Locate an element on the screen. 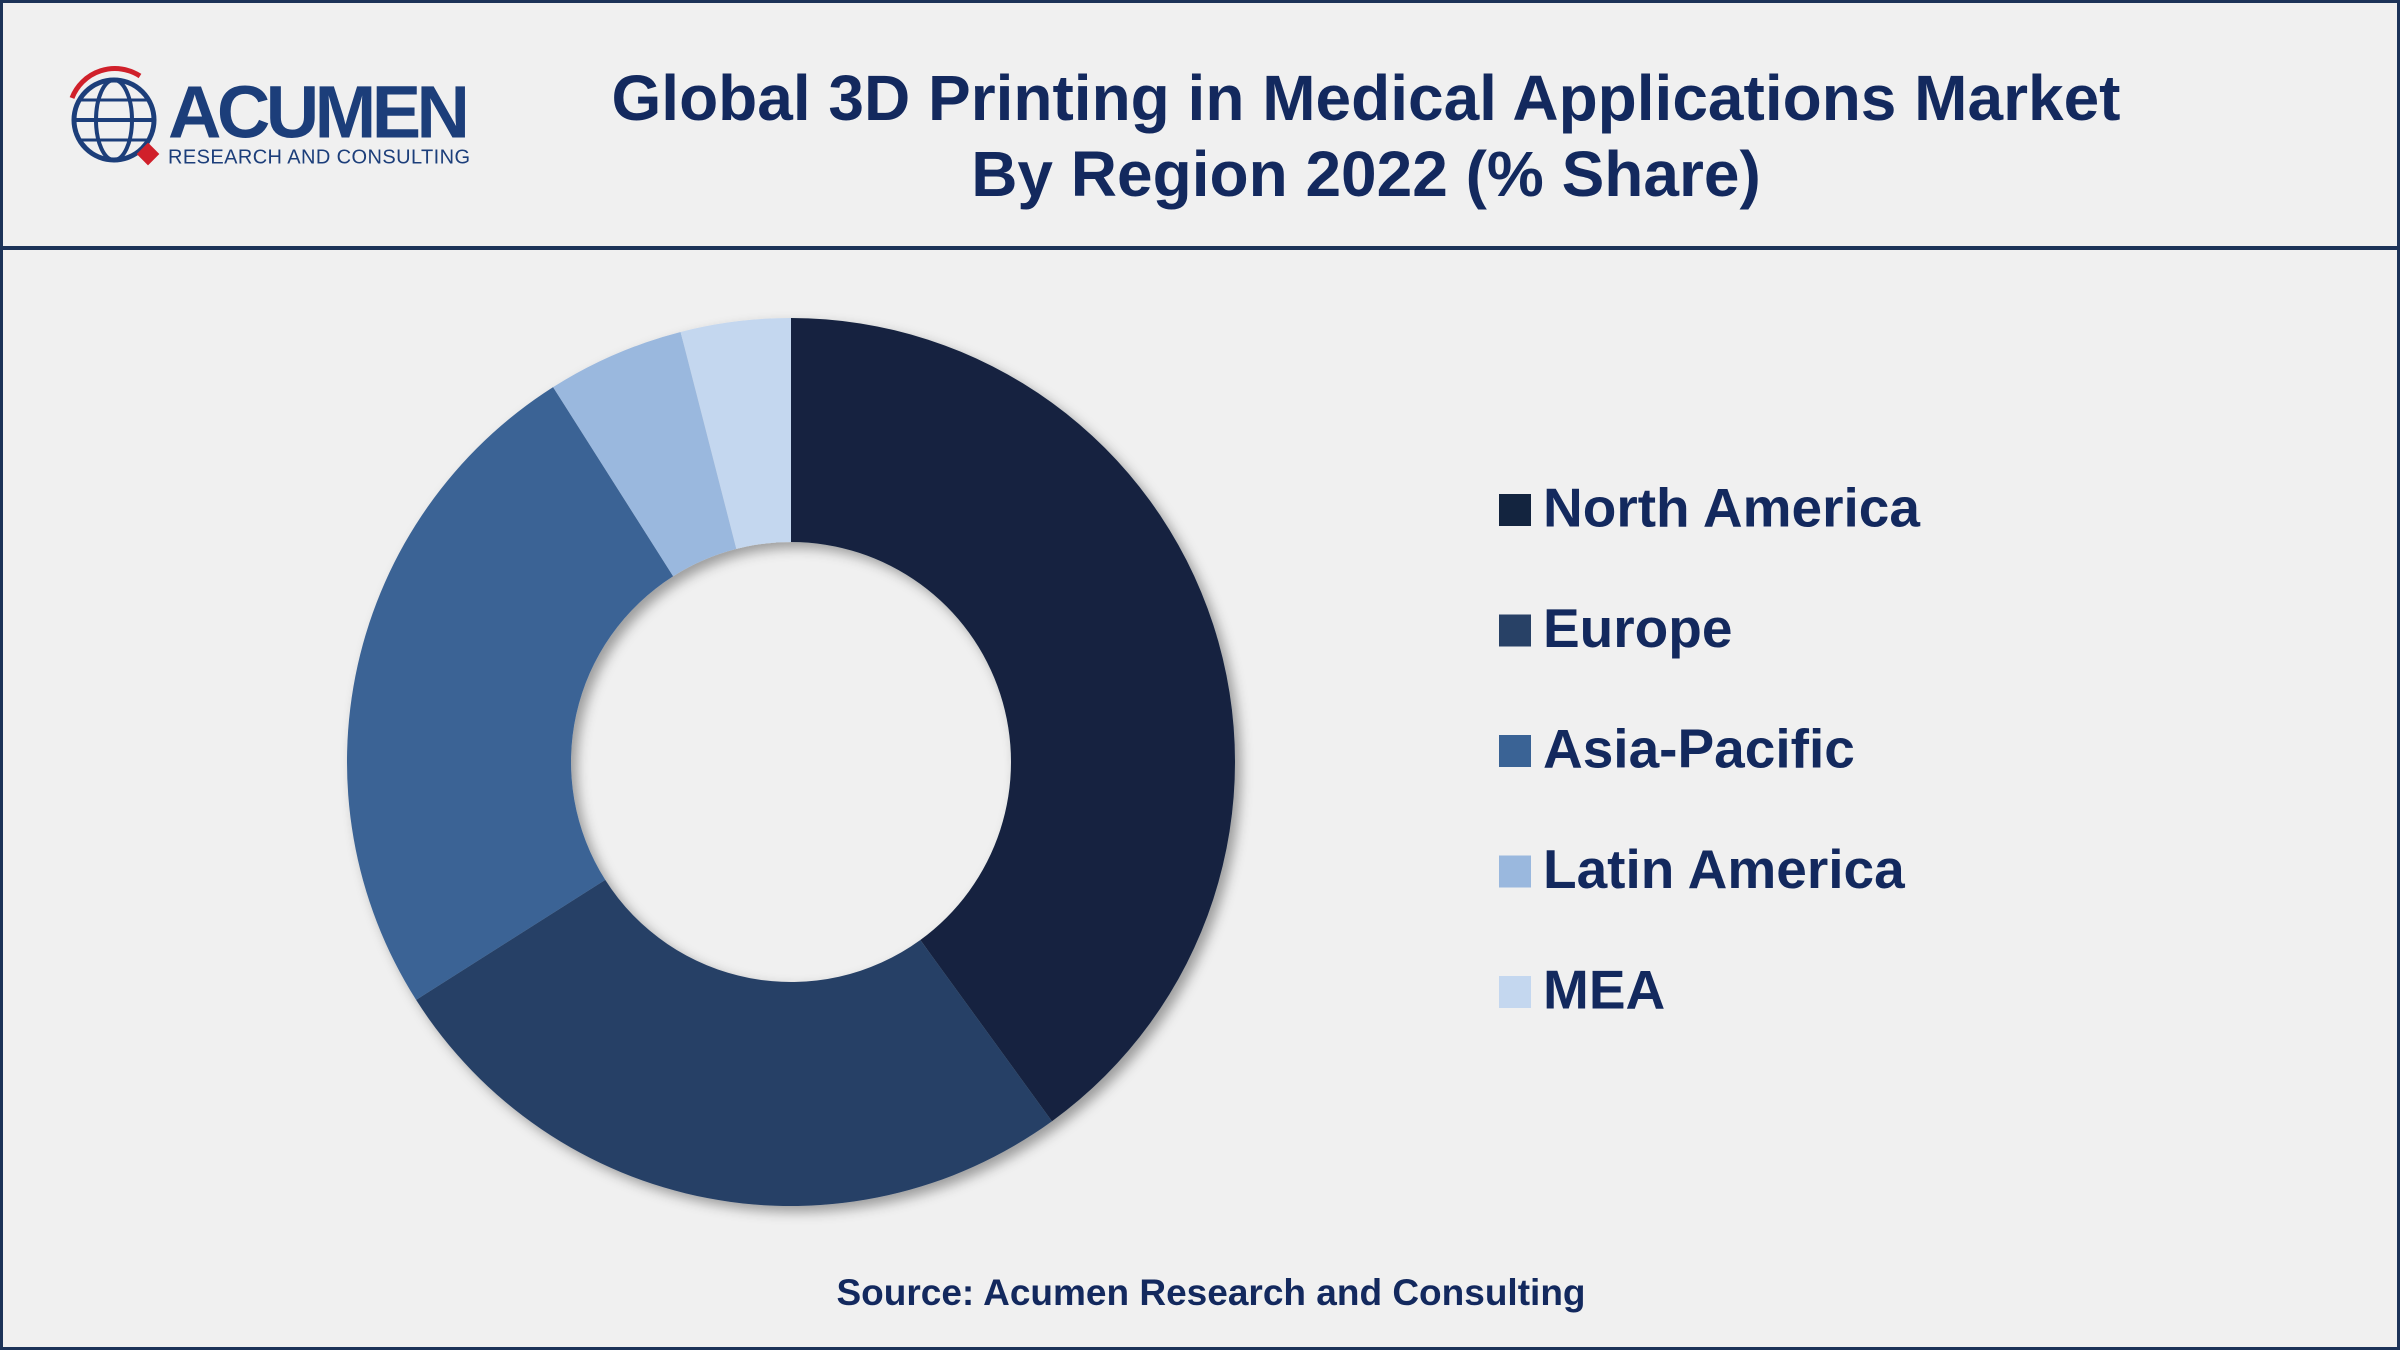  chart-title: By Region 2022 (% Share) is located at coordinates (1366, 174).